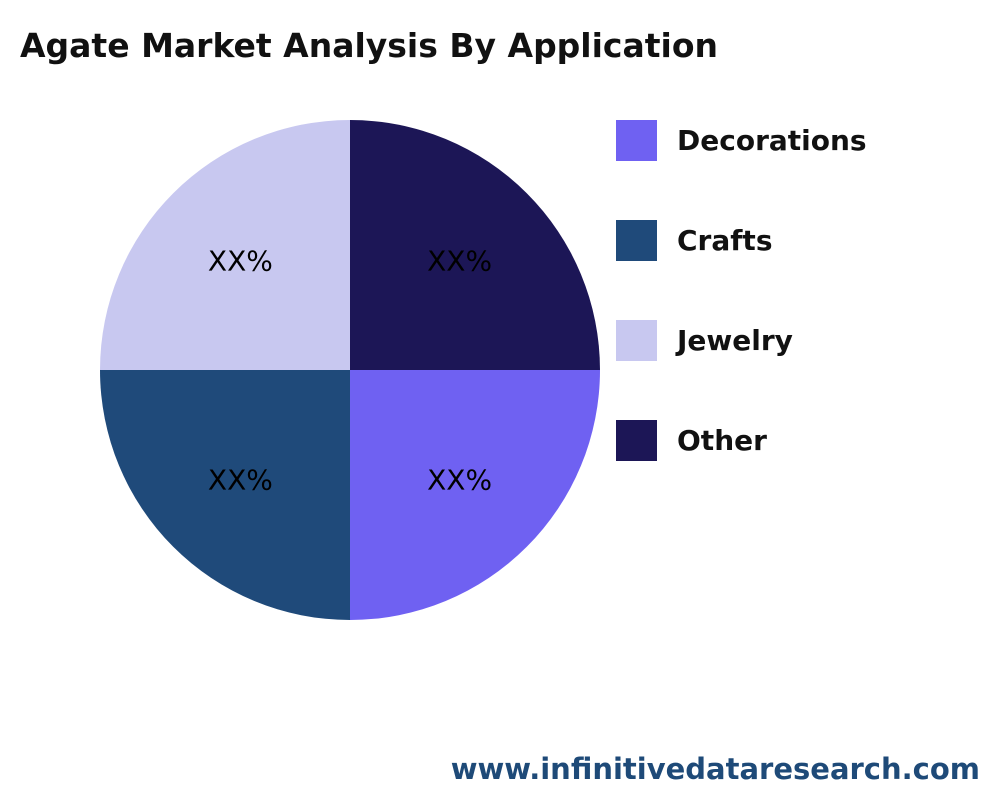  Describe the element at coordinates (722, 440) in the screenshot. I see `legend-label: Other` at that location.